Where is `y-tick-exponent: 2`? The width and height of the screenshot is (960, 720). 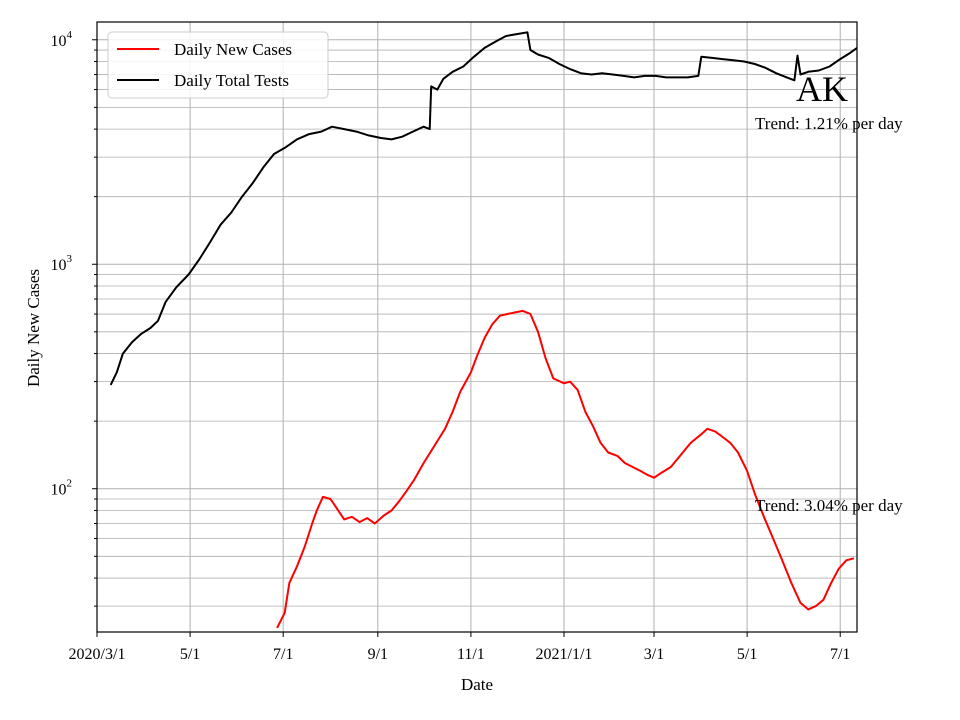
y-tick-exponent: 2 is located at coordinates (70, 484).